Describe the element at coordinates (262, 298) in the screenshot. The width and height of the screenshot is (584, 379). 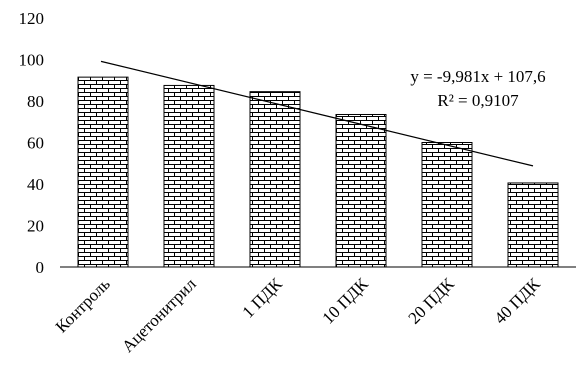
I see `x-category-label: 1 ПДК` at that location.